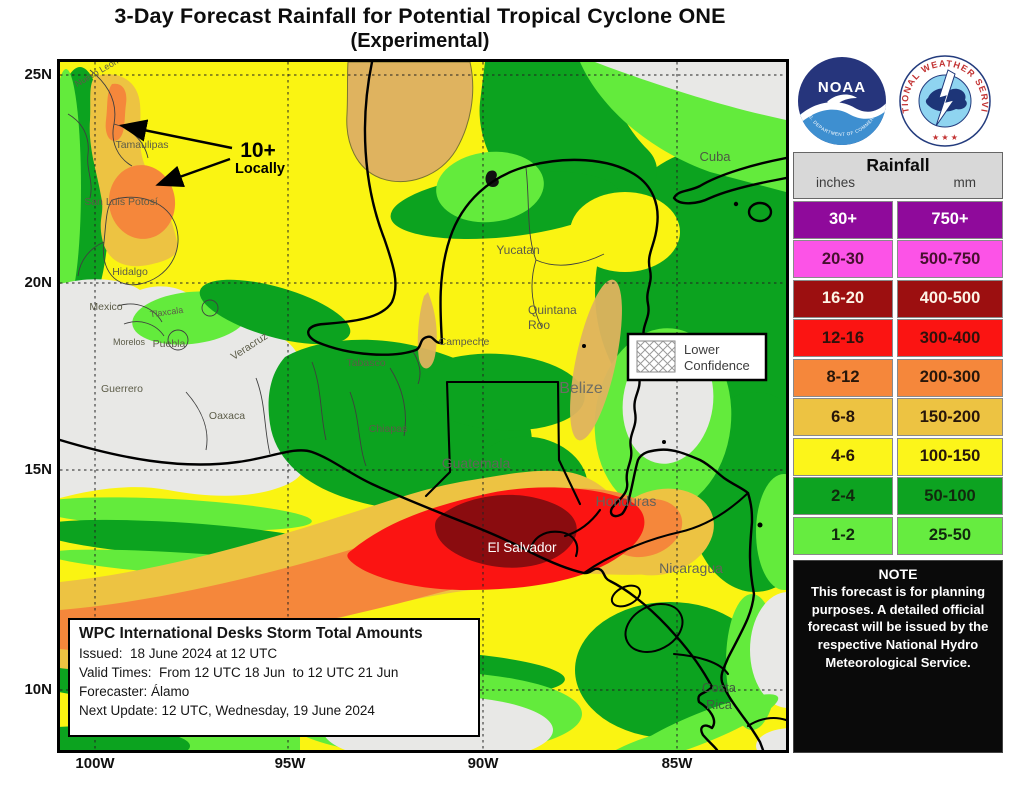 The image size is (1024, 793). What do you see at coordinates (464, 342) in the screenshot?
I see `label-campeche: Campeche` at bounding box center [464, 342].